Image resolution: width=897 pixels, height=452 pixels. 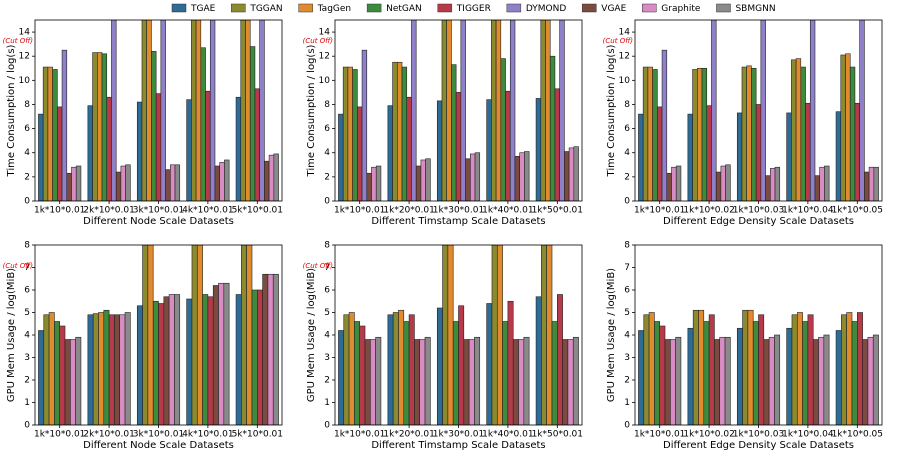 What do you see at coordinates (708, 211) in the screenshot?
I see `x-tick-label: 1k*10*0.02` at bounding box center [708, 211].